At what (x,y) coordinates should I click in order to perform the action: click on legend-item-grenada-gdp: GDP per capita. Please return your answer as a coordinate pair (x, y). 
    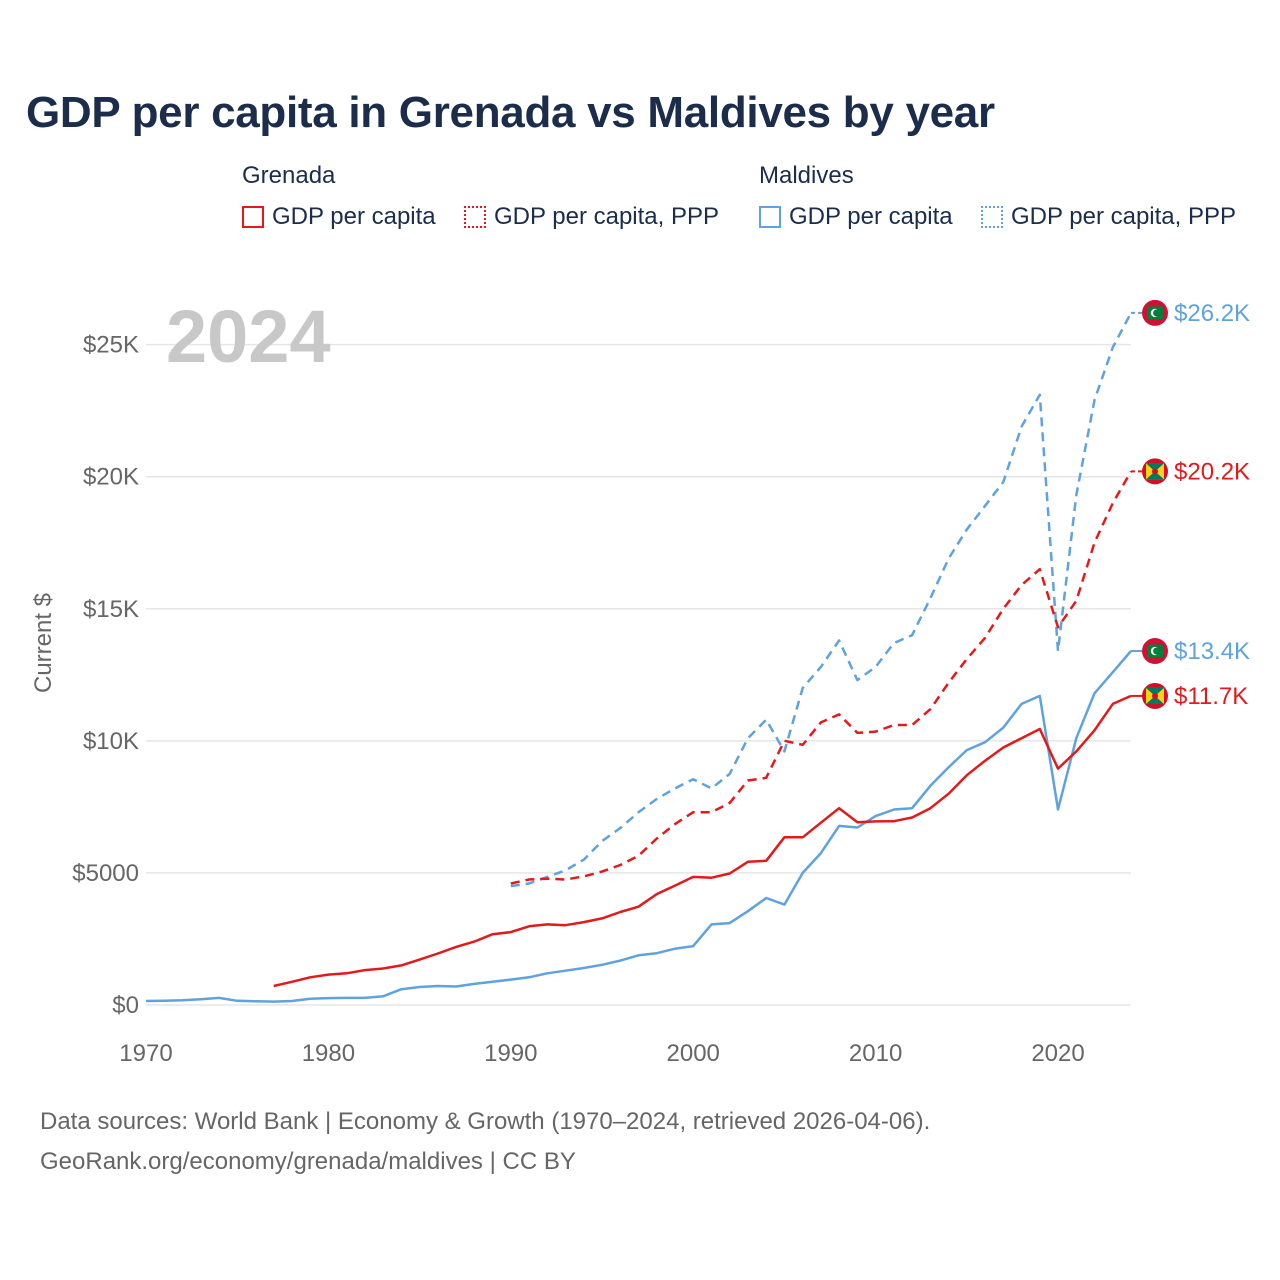
    Looking at the image, I should click on (339, 217).